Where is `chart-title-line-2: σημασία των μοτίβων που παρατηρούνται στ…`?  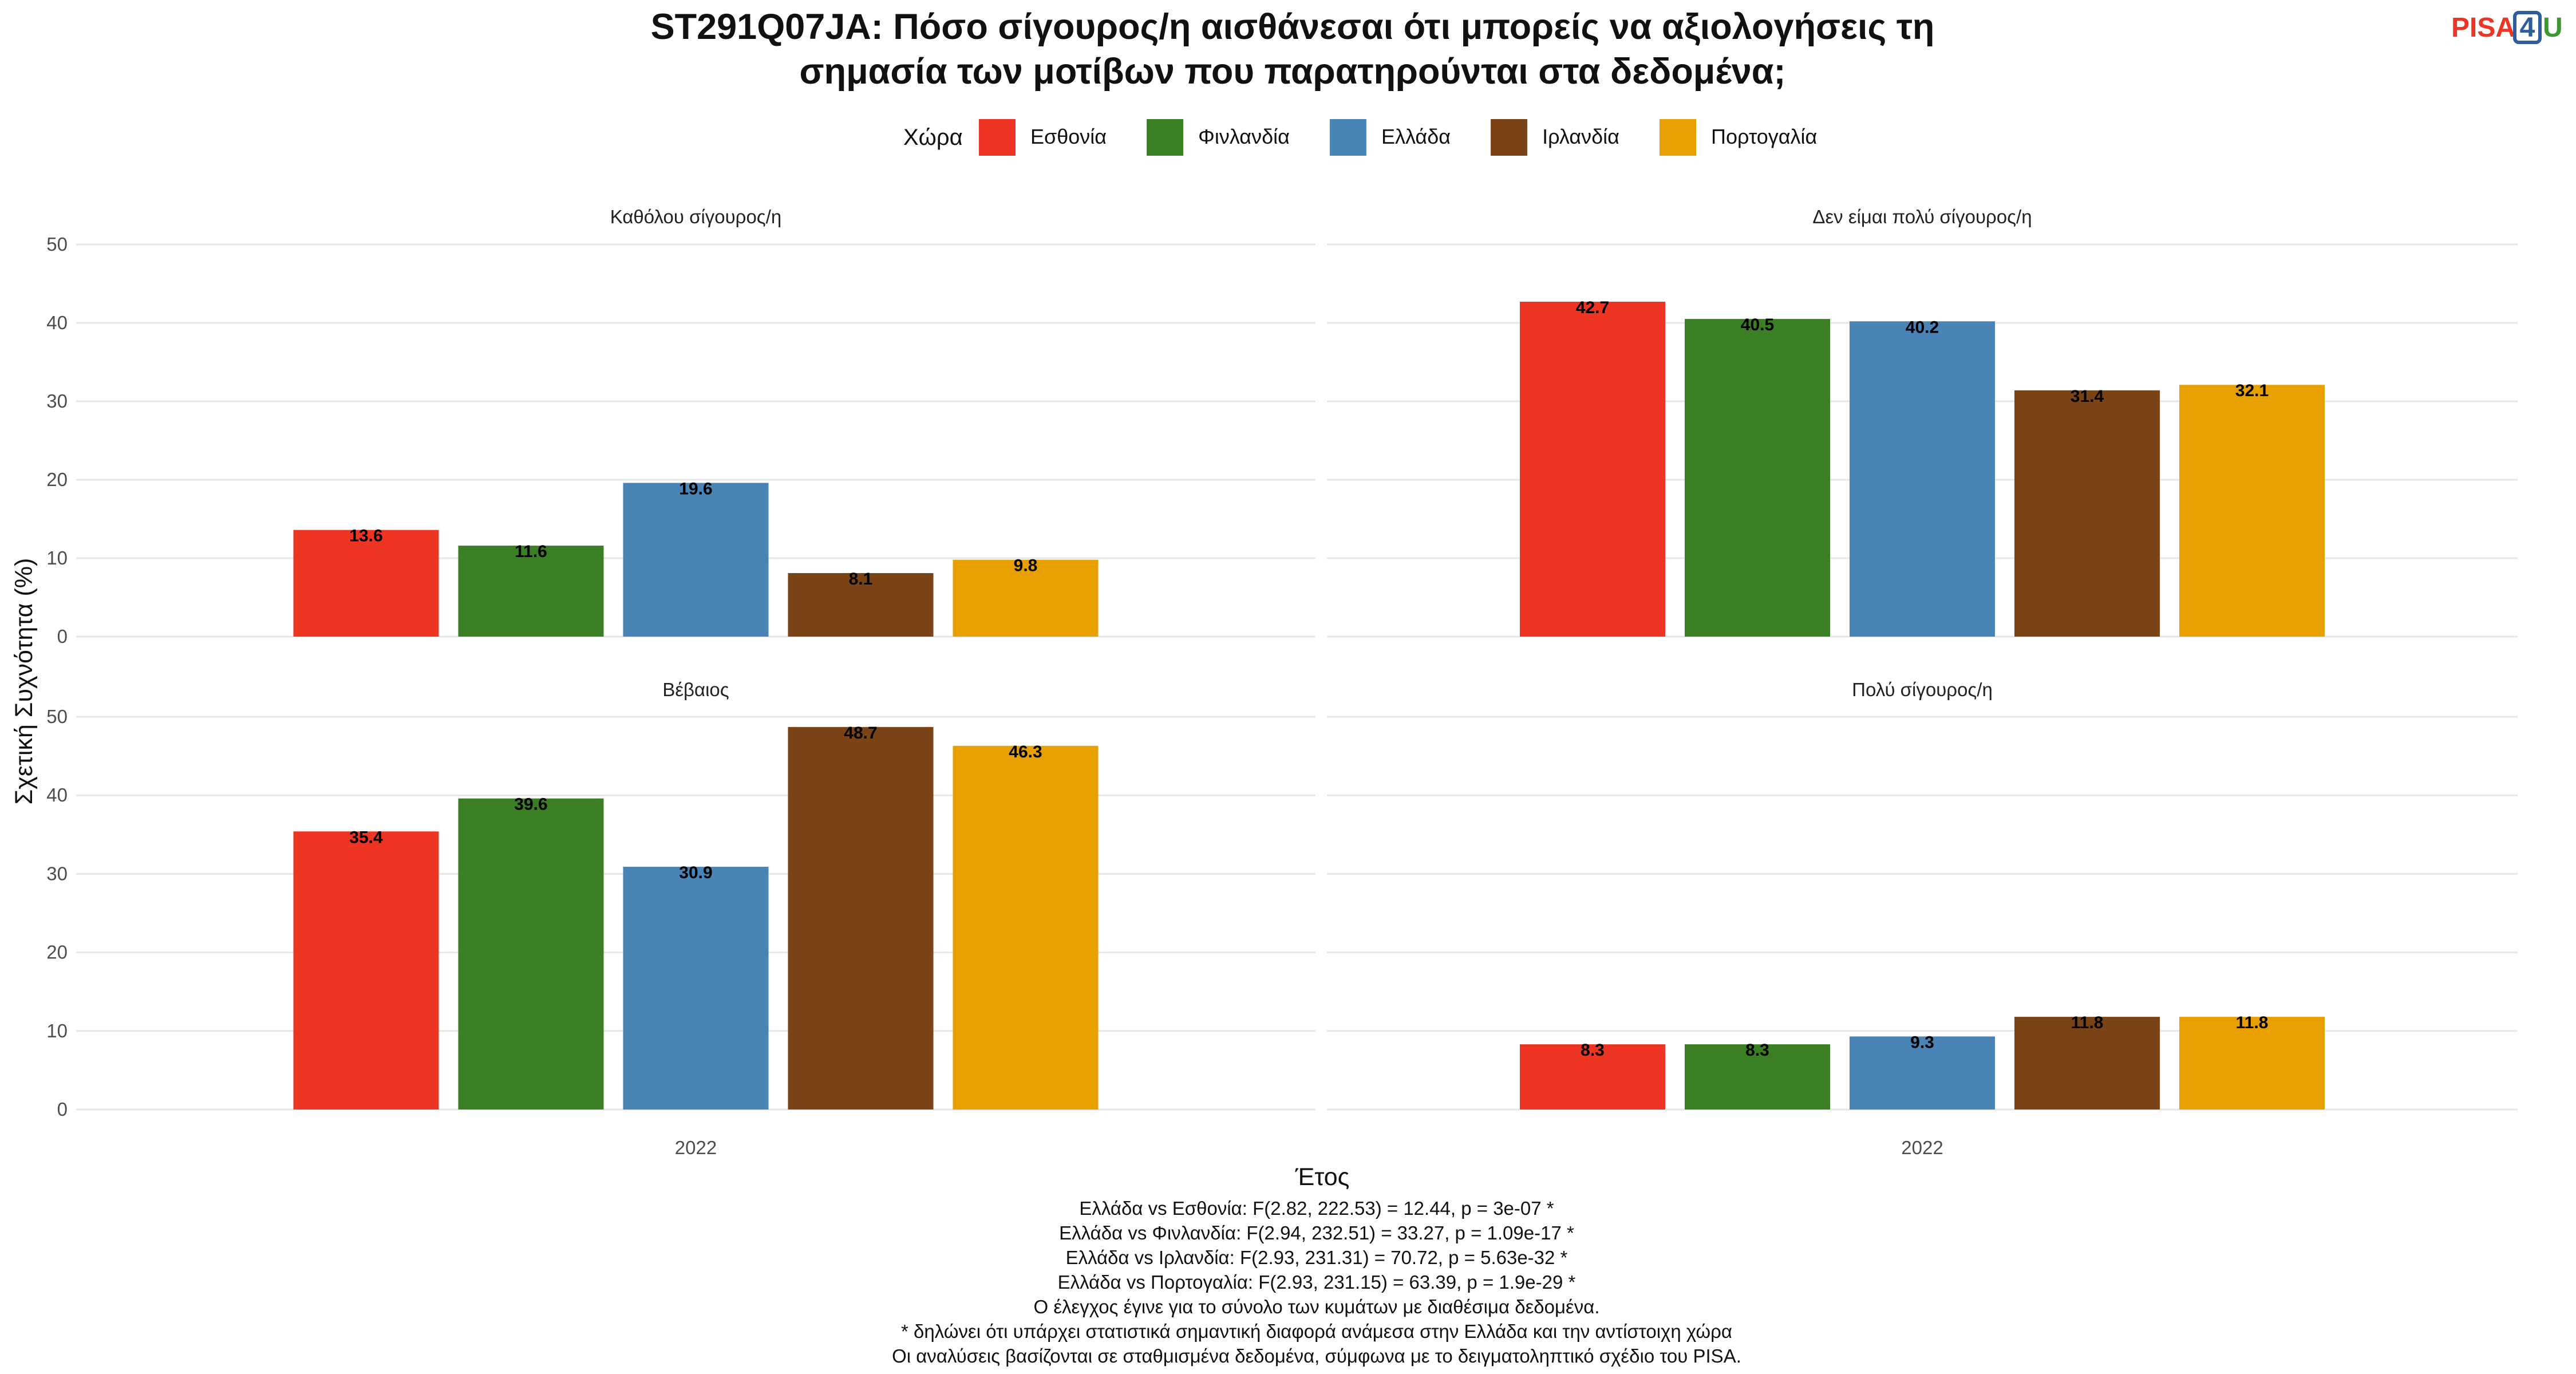
chart-title-line-2: σημασία των μοτίβων που παρατηρούνται στ… is located at coordinates (1292, 72).